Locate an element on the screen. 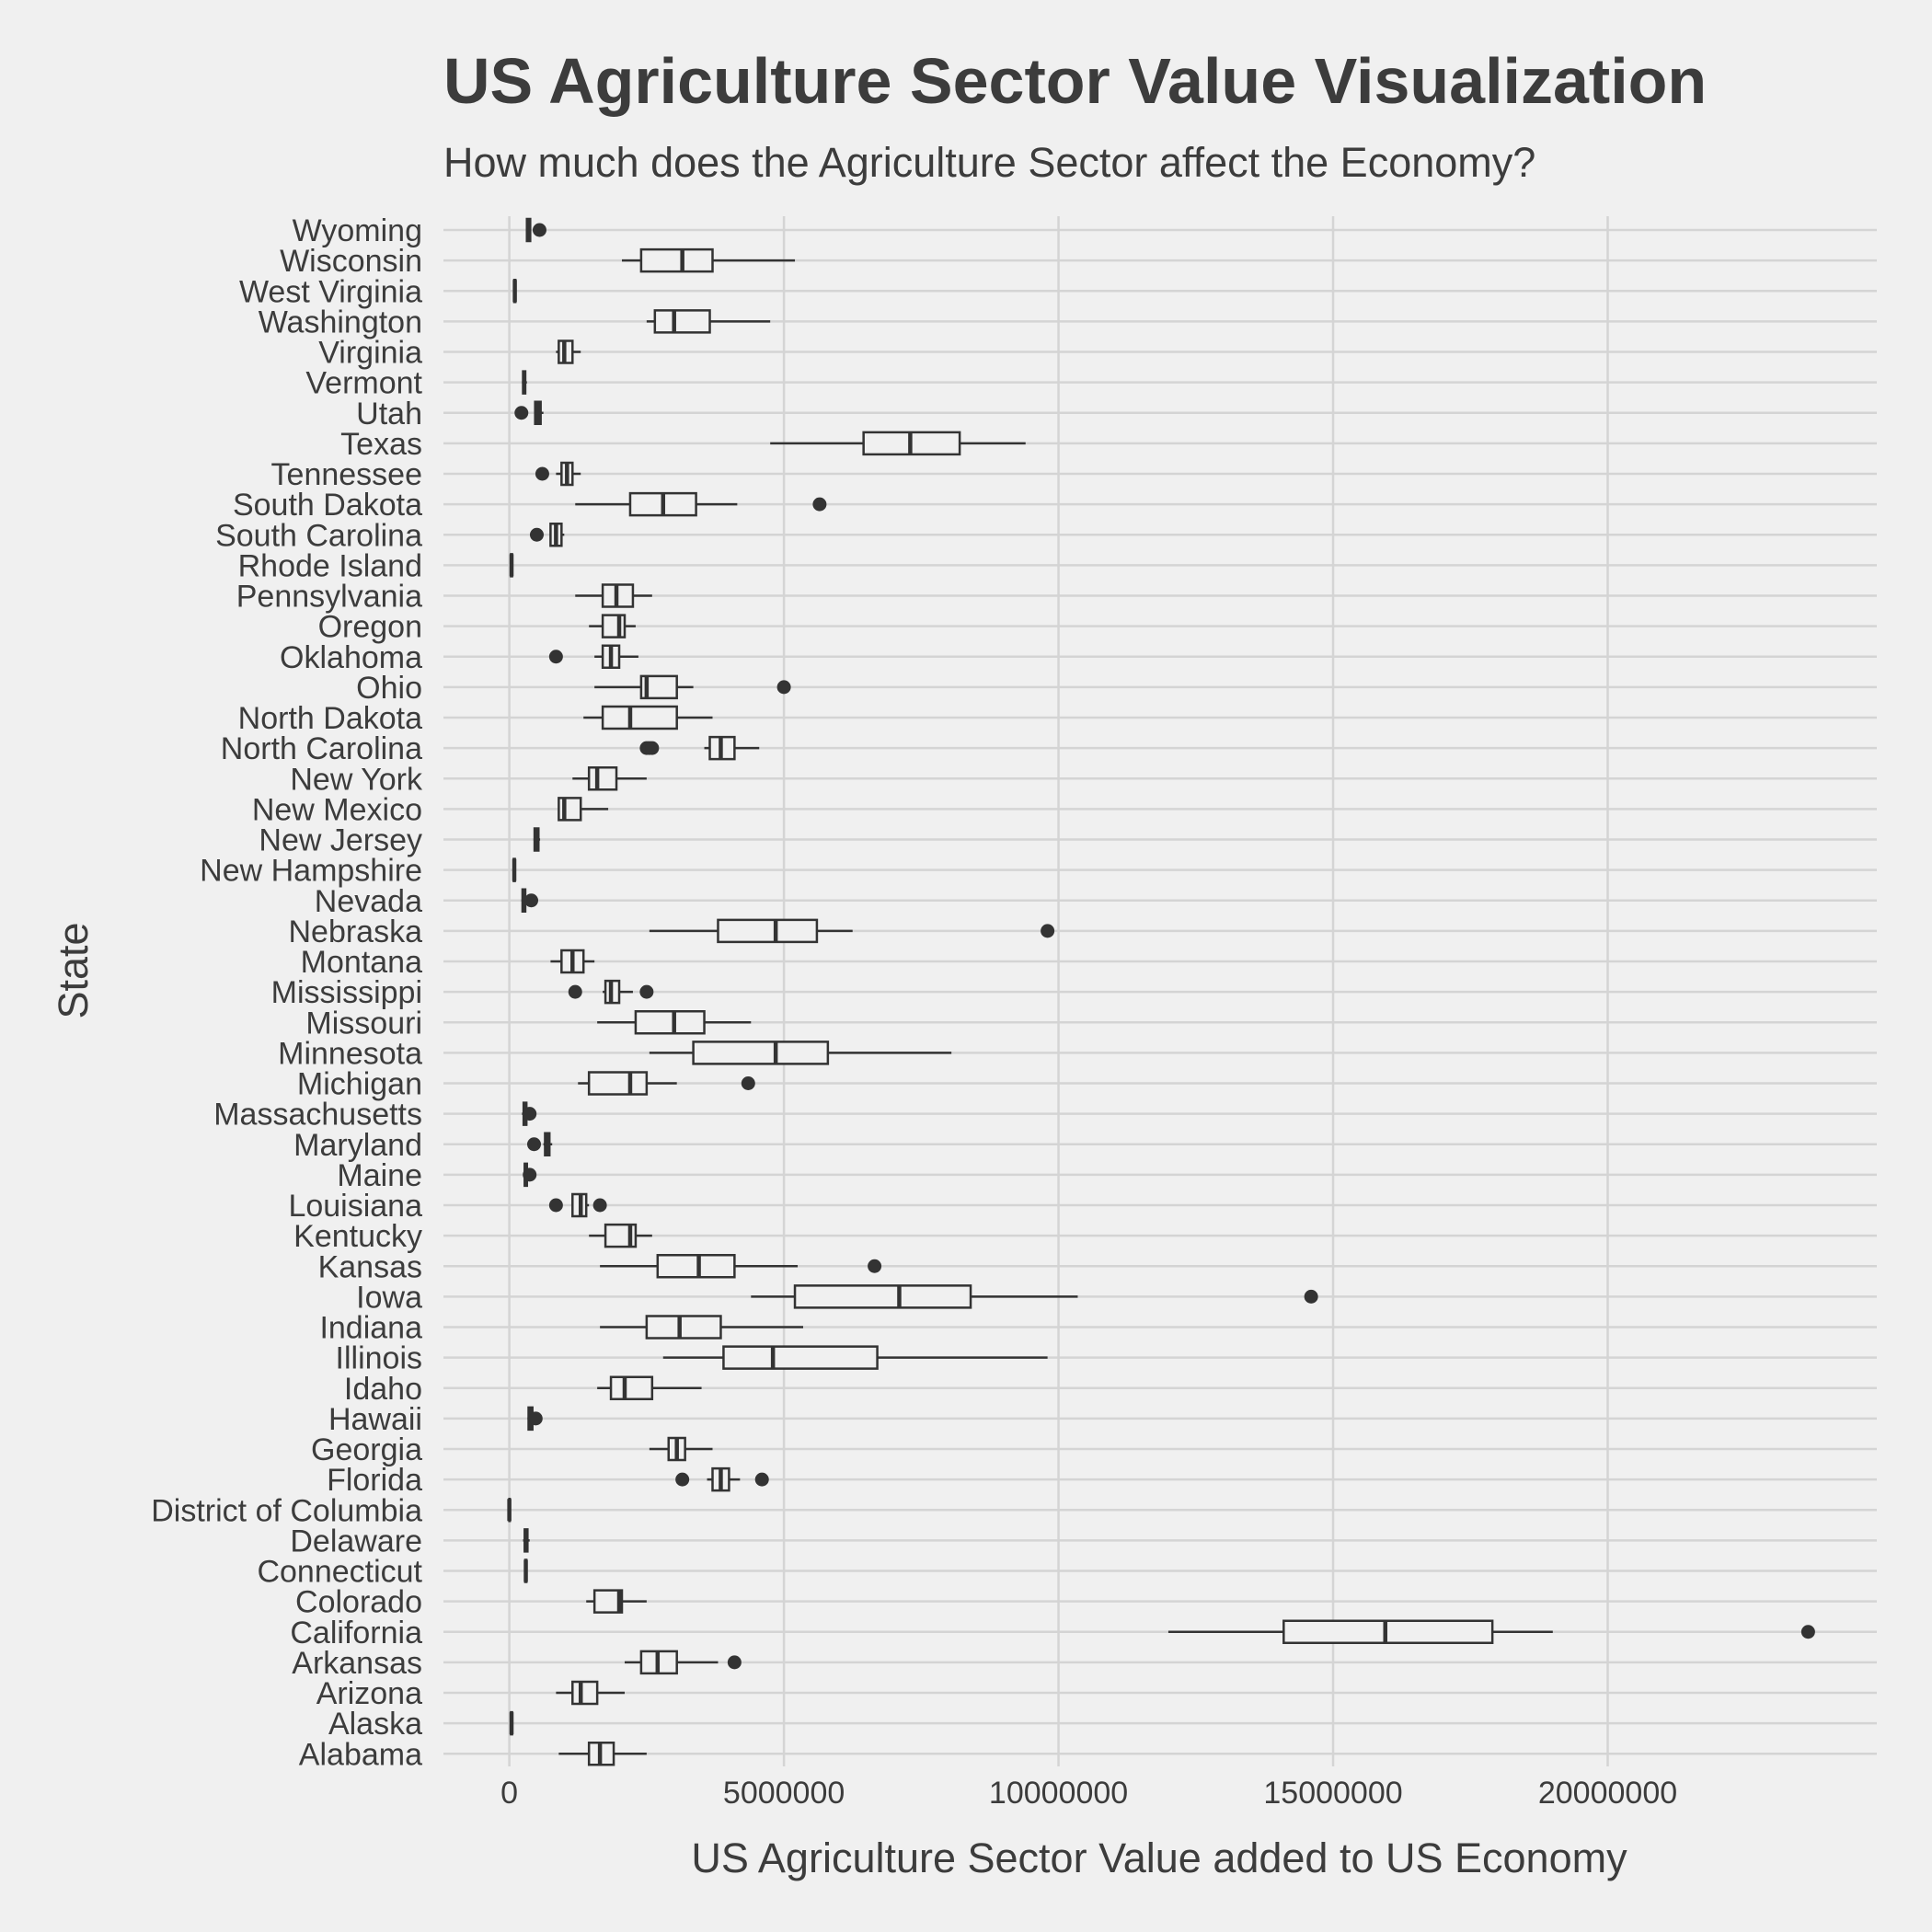  box-new-jersey is located at coordinates (537, 839).